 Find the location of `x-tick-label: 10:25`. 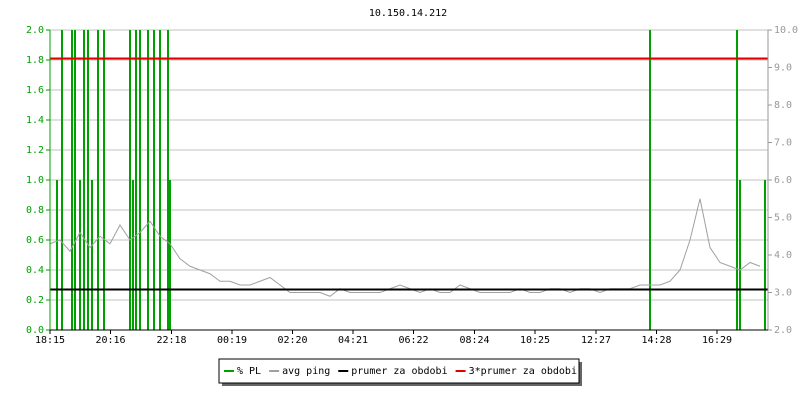

x-tick-label: 10:25 is located at coordinates (535, 340).